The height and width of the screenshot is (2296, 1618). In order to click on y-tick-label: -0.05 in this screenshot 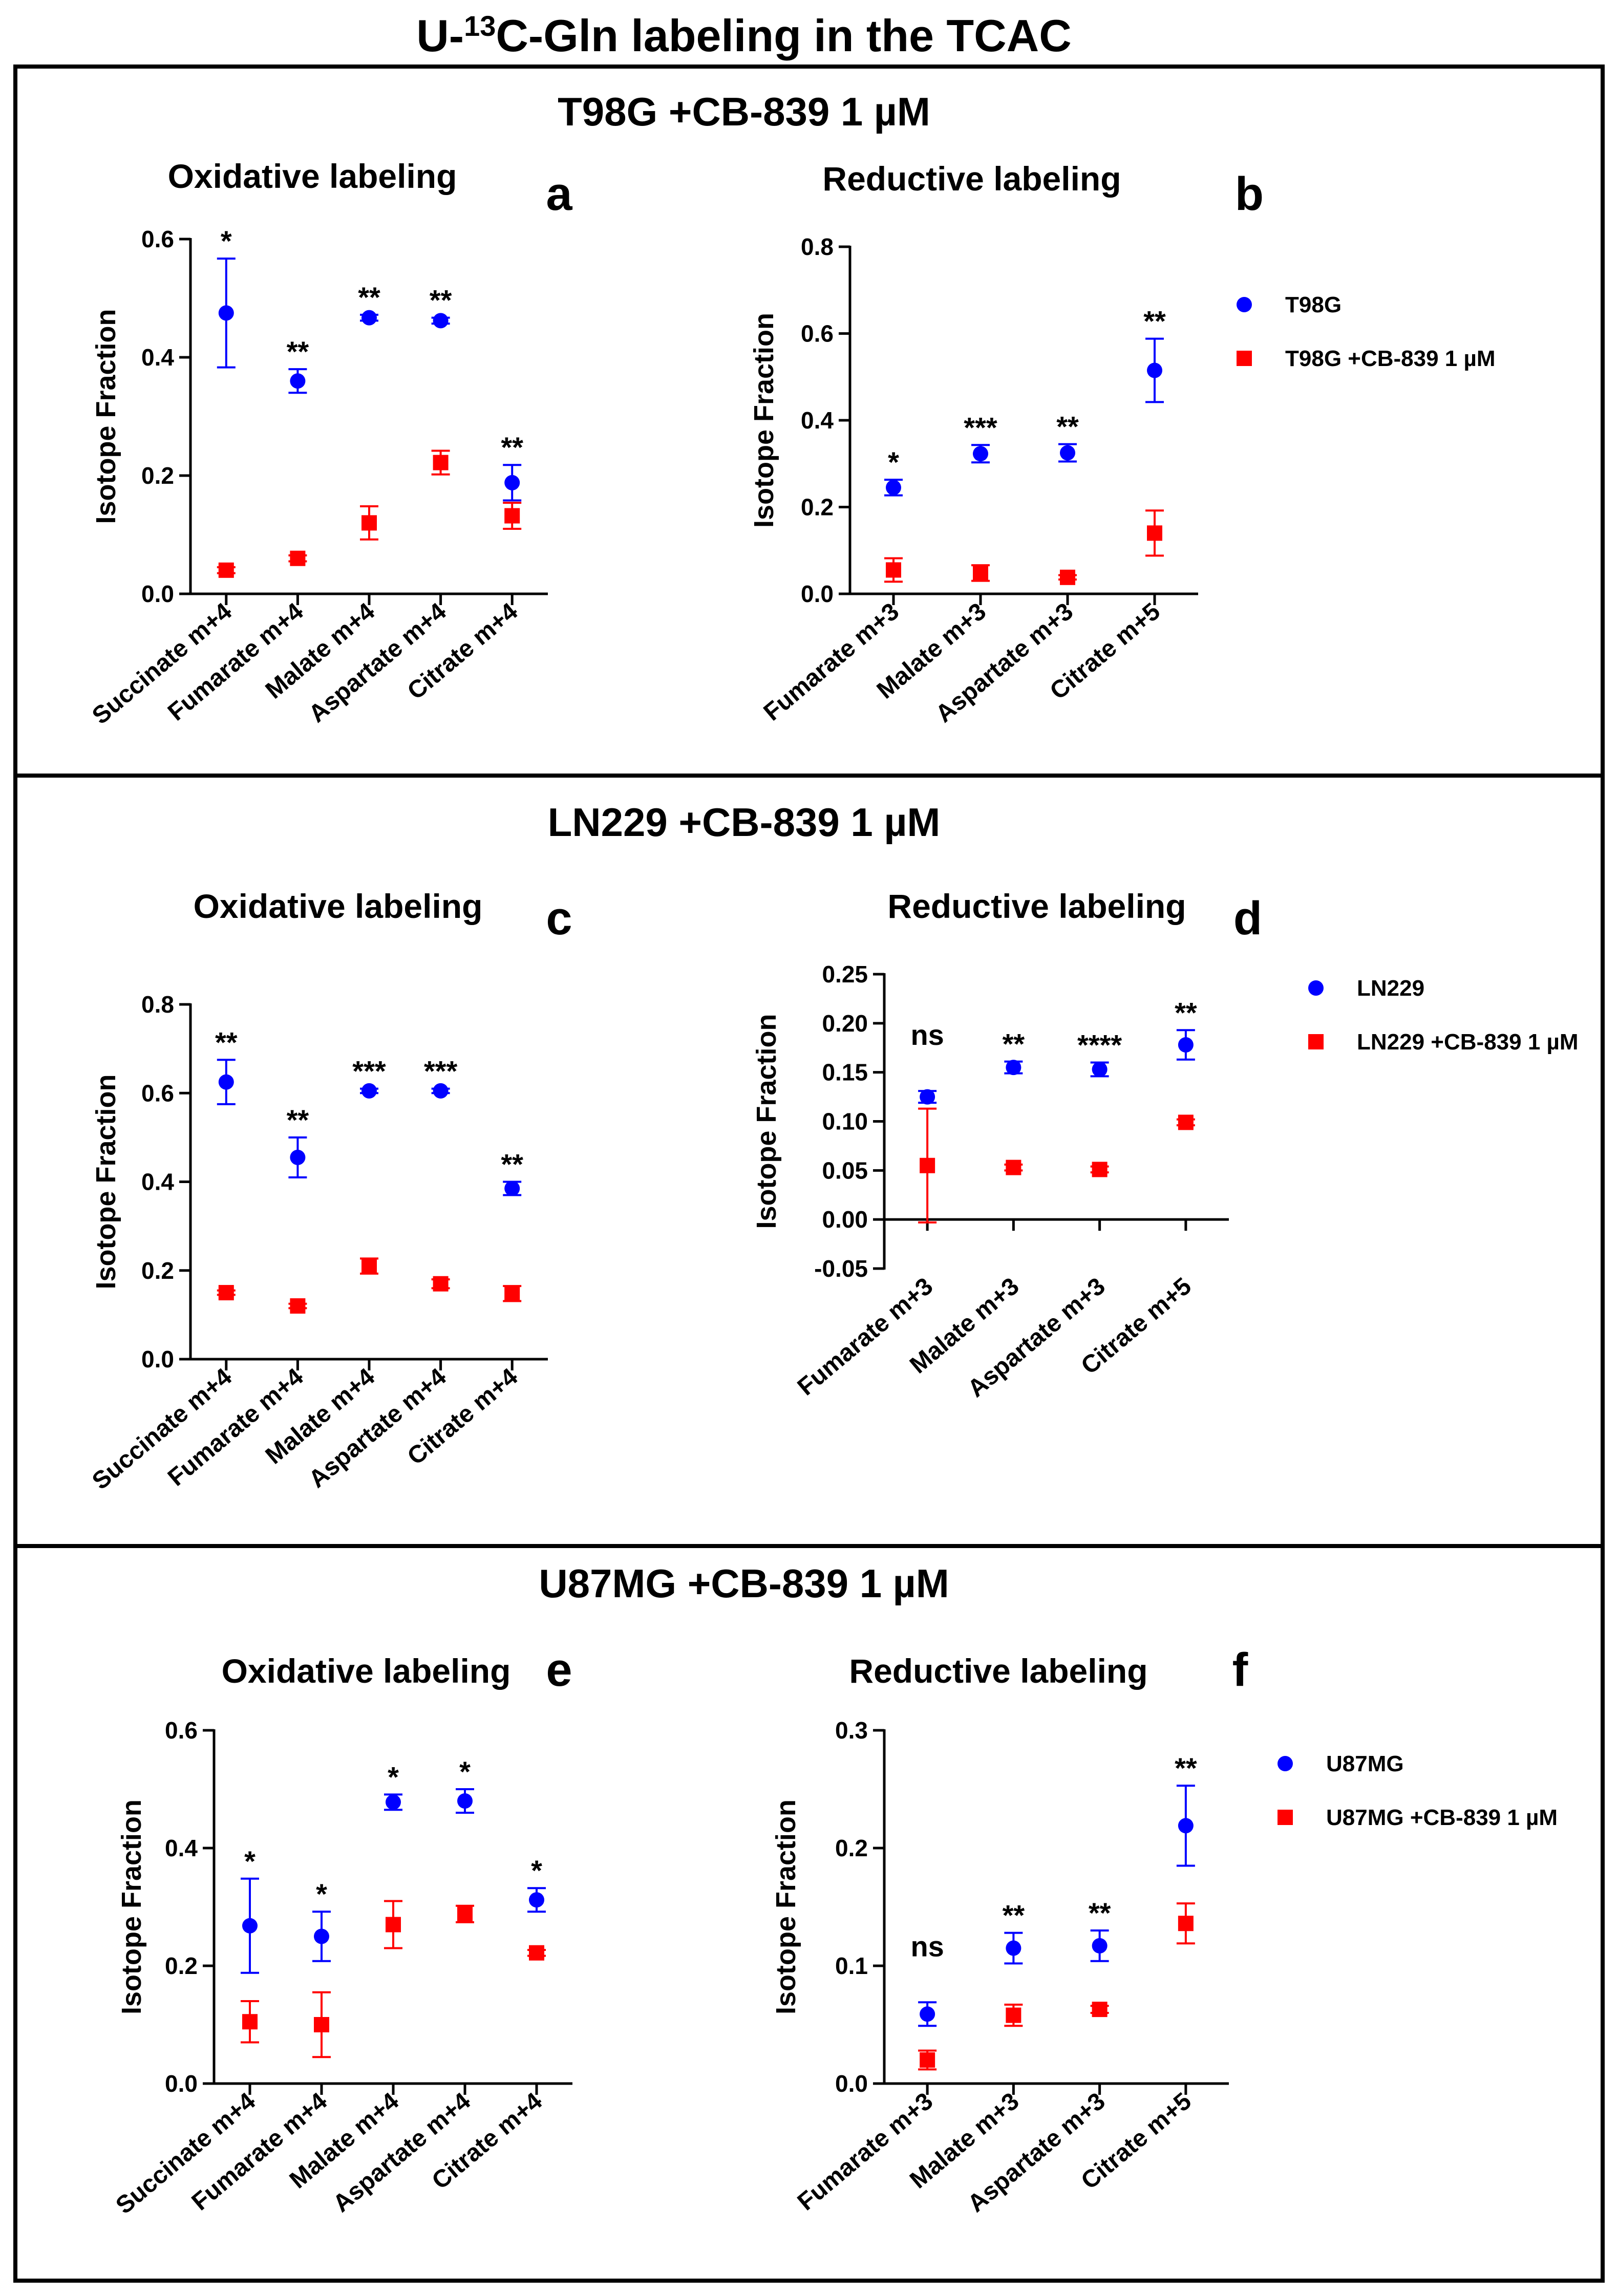, I will do `click(841, 1268)`.